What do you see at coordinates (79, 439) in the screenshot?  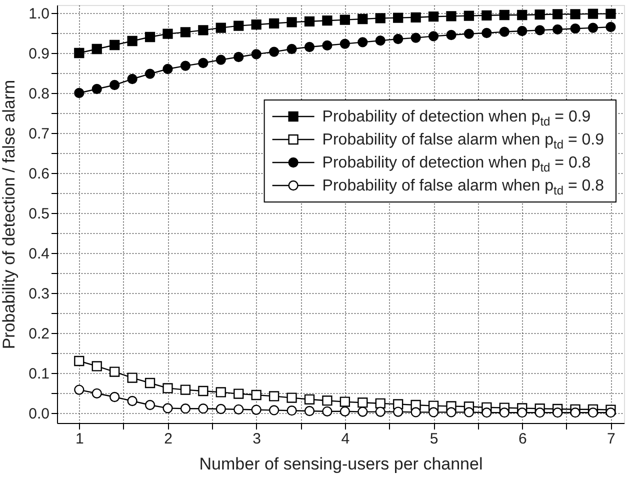 I see `x-tick-label: 1` at bounding box center [79, 439].